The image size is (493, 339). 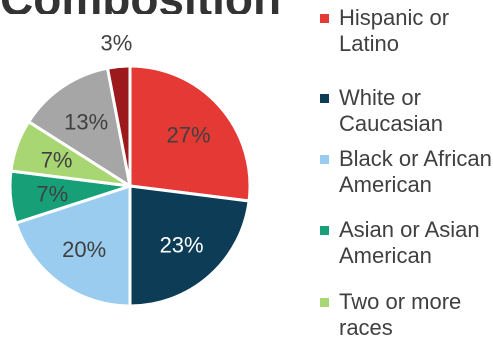 I want to click on pie-slice-white-or-caucasian, so click(x=189, y=246).